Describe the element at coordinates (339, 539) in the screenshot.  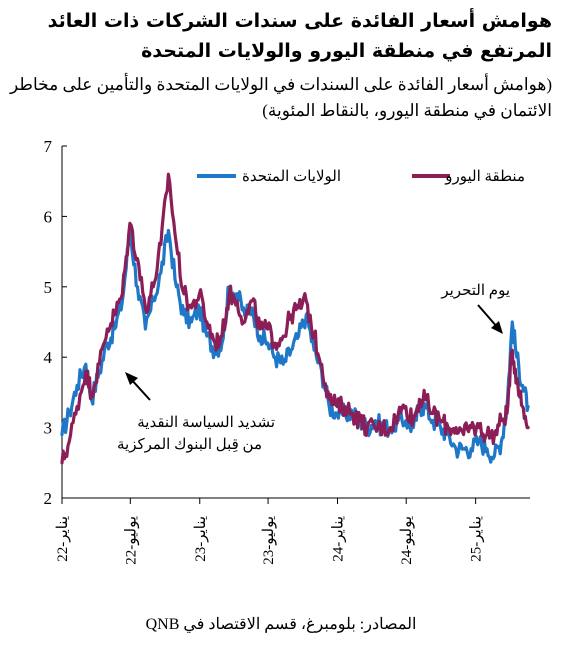
I see `x-tick-label: يناير-24` at that location.